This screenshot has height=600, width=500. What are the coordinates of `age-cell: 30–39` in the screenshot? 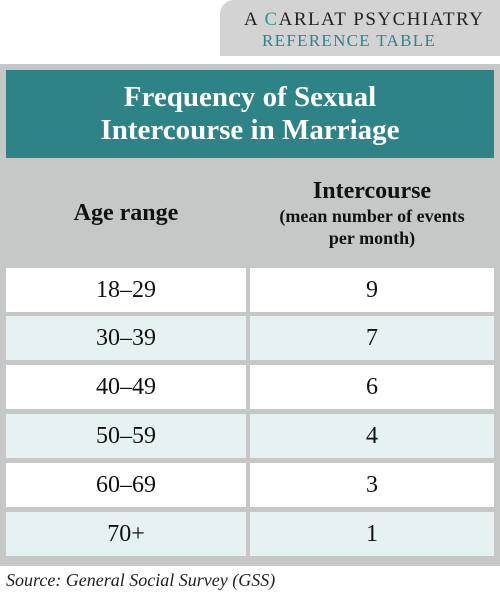 It's located at (126, 338).